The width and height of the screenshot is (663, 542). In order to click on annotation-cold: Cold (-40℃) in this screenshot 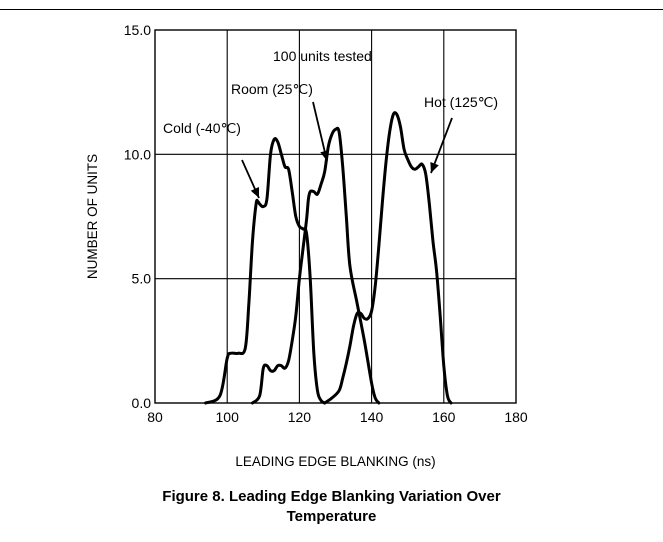, I will do `click(202, 128)`.